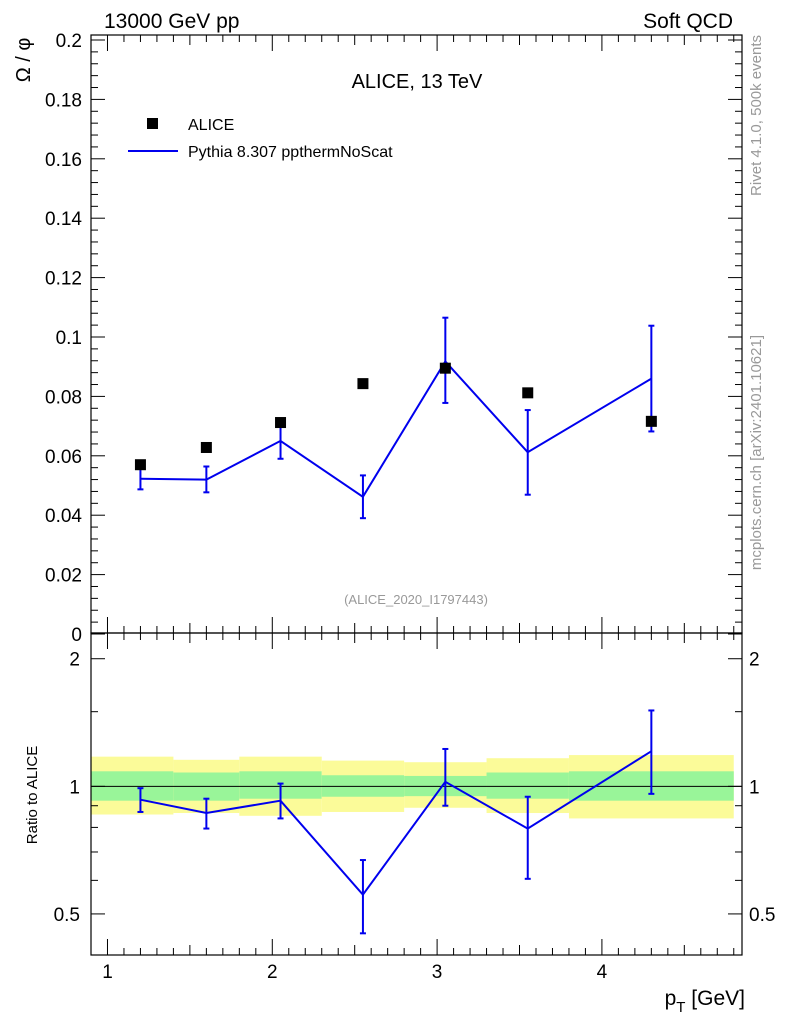 This screenshot has height=1024, width=786. What do you see at coordinates (211, 125) in the screenshot?
I see `legend-alice-label: ALICE` at bounding box center [211, 125].